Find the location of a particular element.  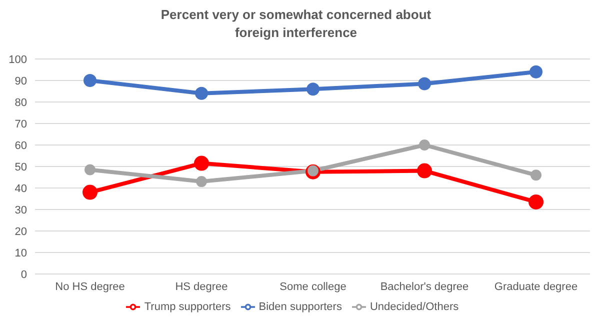

y-tick-label: 40 is located at coordinates (20, 188).